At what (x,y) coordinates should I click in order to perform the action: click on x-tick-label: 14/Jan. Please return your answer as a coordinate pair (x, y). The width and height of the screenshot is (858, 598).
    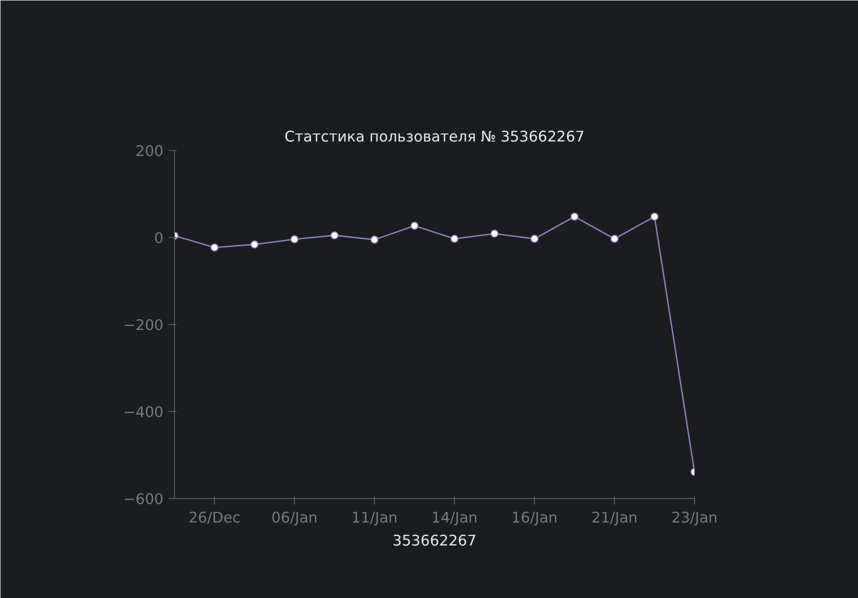
    Looking at the image, I should click on (454, 518).